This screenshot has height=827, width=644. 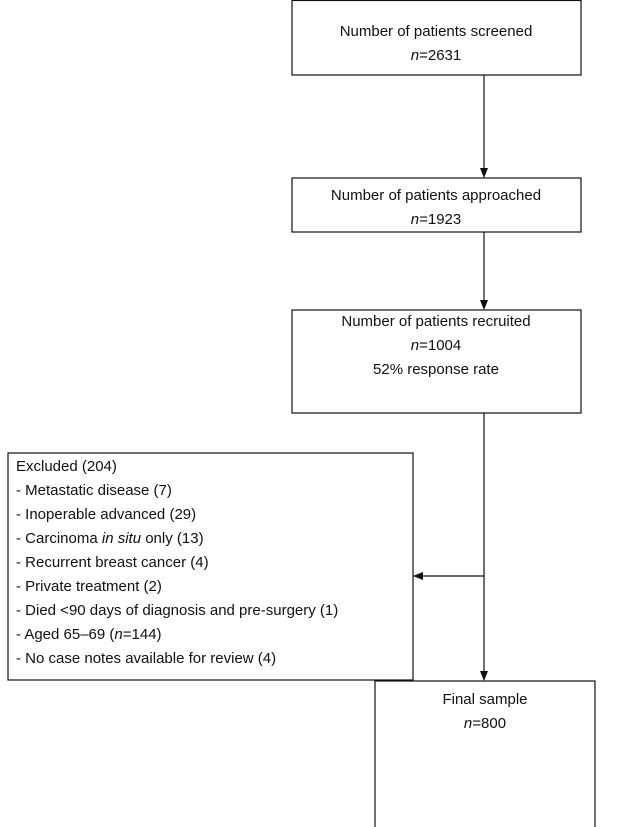 I want to click on text-run: - Aged 65–69 (, so click(x=65, y=634).